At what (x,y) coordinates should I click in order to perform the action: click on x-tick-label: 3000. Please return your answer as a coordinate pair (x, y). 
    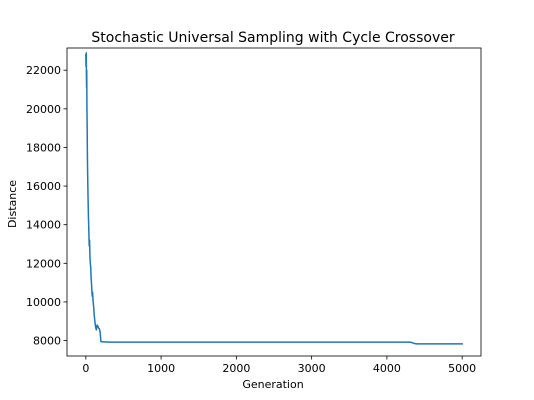
    Looking at the image, I should click on (312, 368).